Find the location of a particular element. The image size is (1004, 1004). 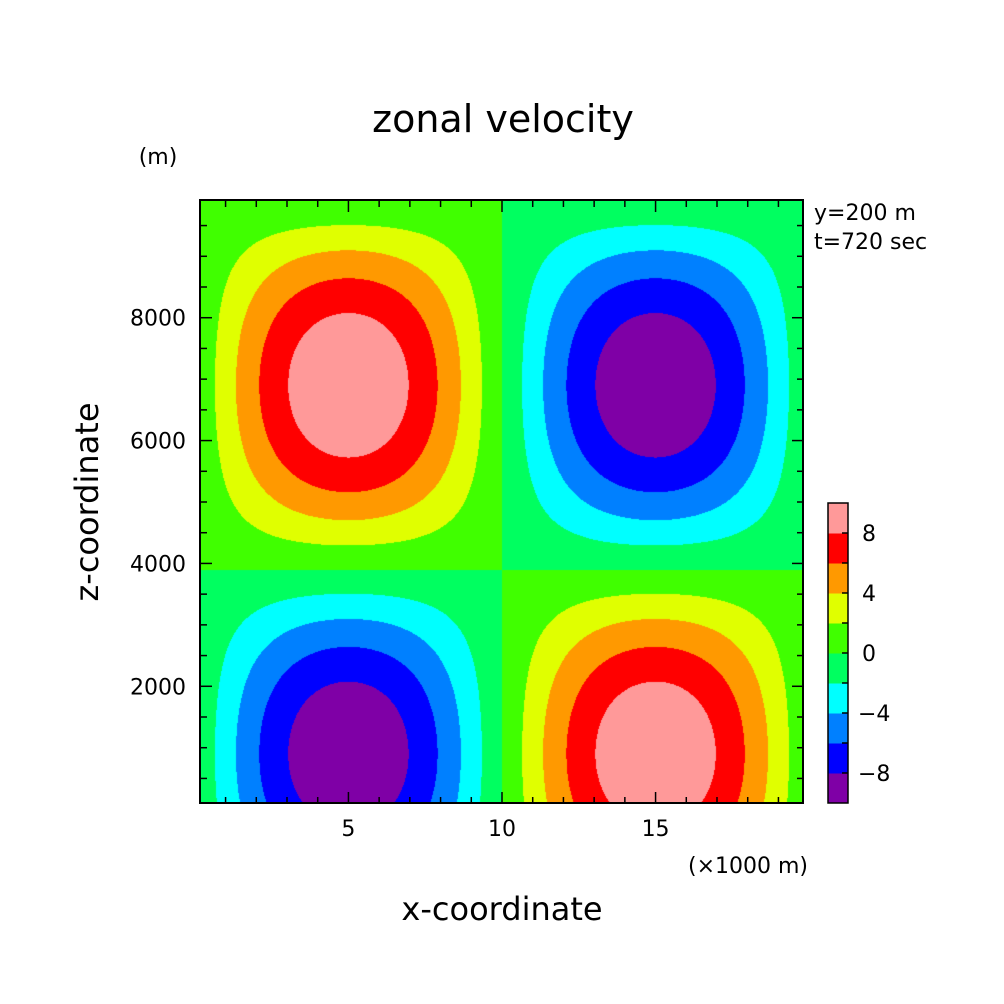

y-tick-label: 6000 is located at coordinates (158, 442).